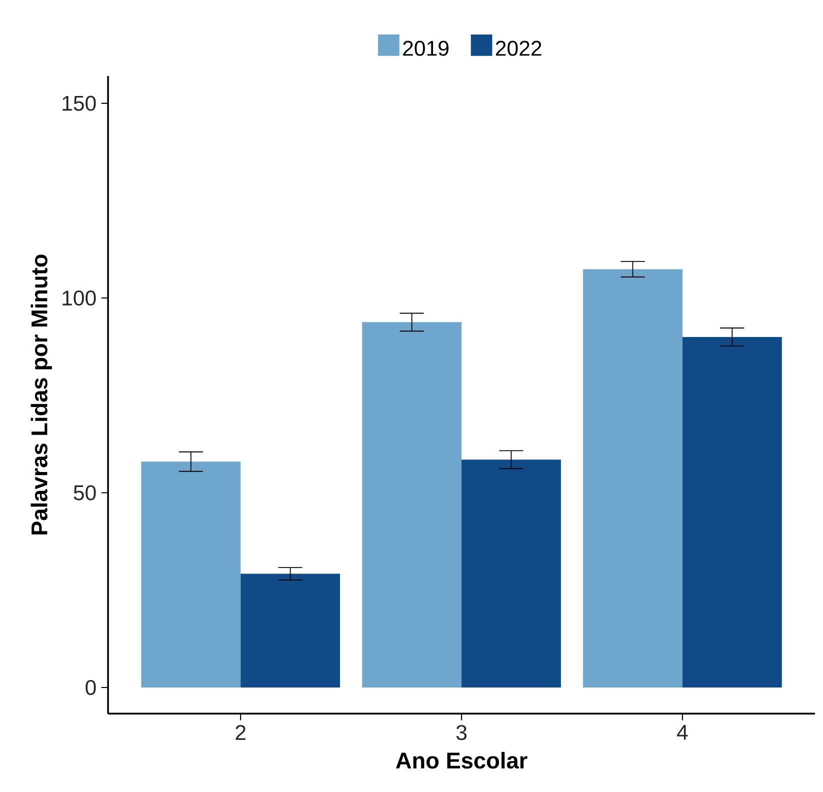  What do you see at coordinates (91, 687) in the screenshot?
I see `y-tick-label: 0` at bounding box center [91, 687].